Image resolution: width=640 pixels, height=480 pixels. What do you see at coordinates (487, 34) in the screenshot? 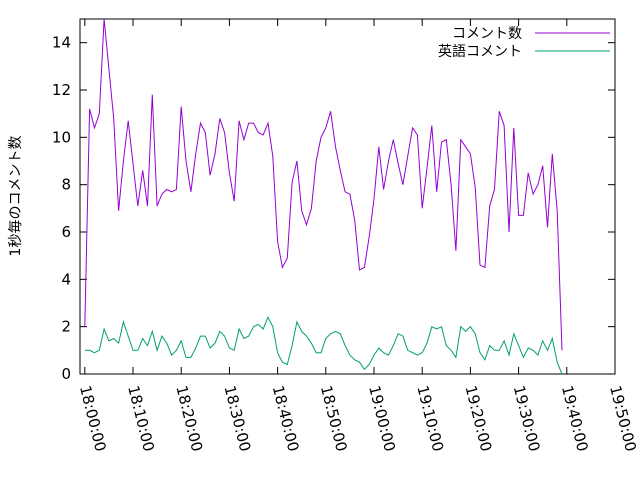
I see `legend-label: コメント数` at bounding box center [487, 34].